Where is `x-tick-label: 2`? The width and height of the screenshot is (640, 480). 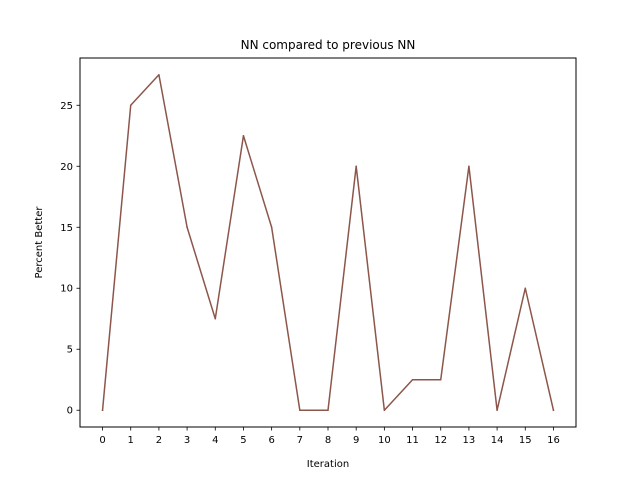 x-tick-label: 2 is located at coordinates (159, 440).